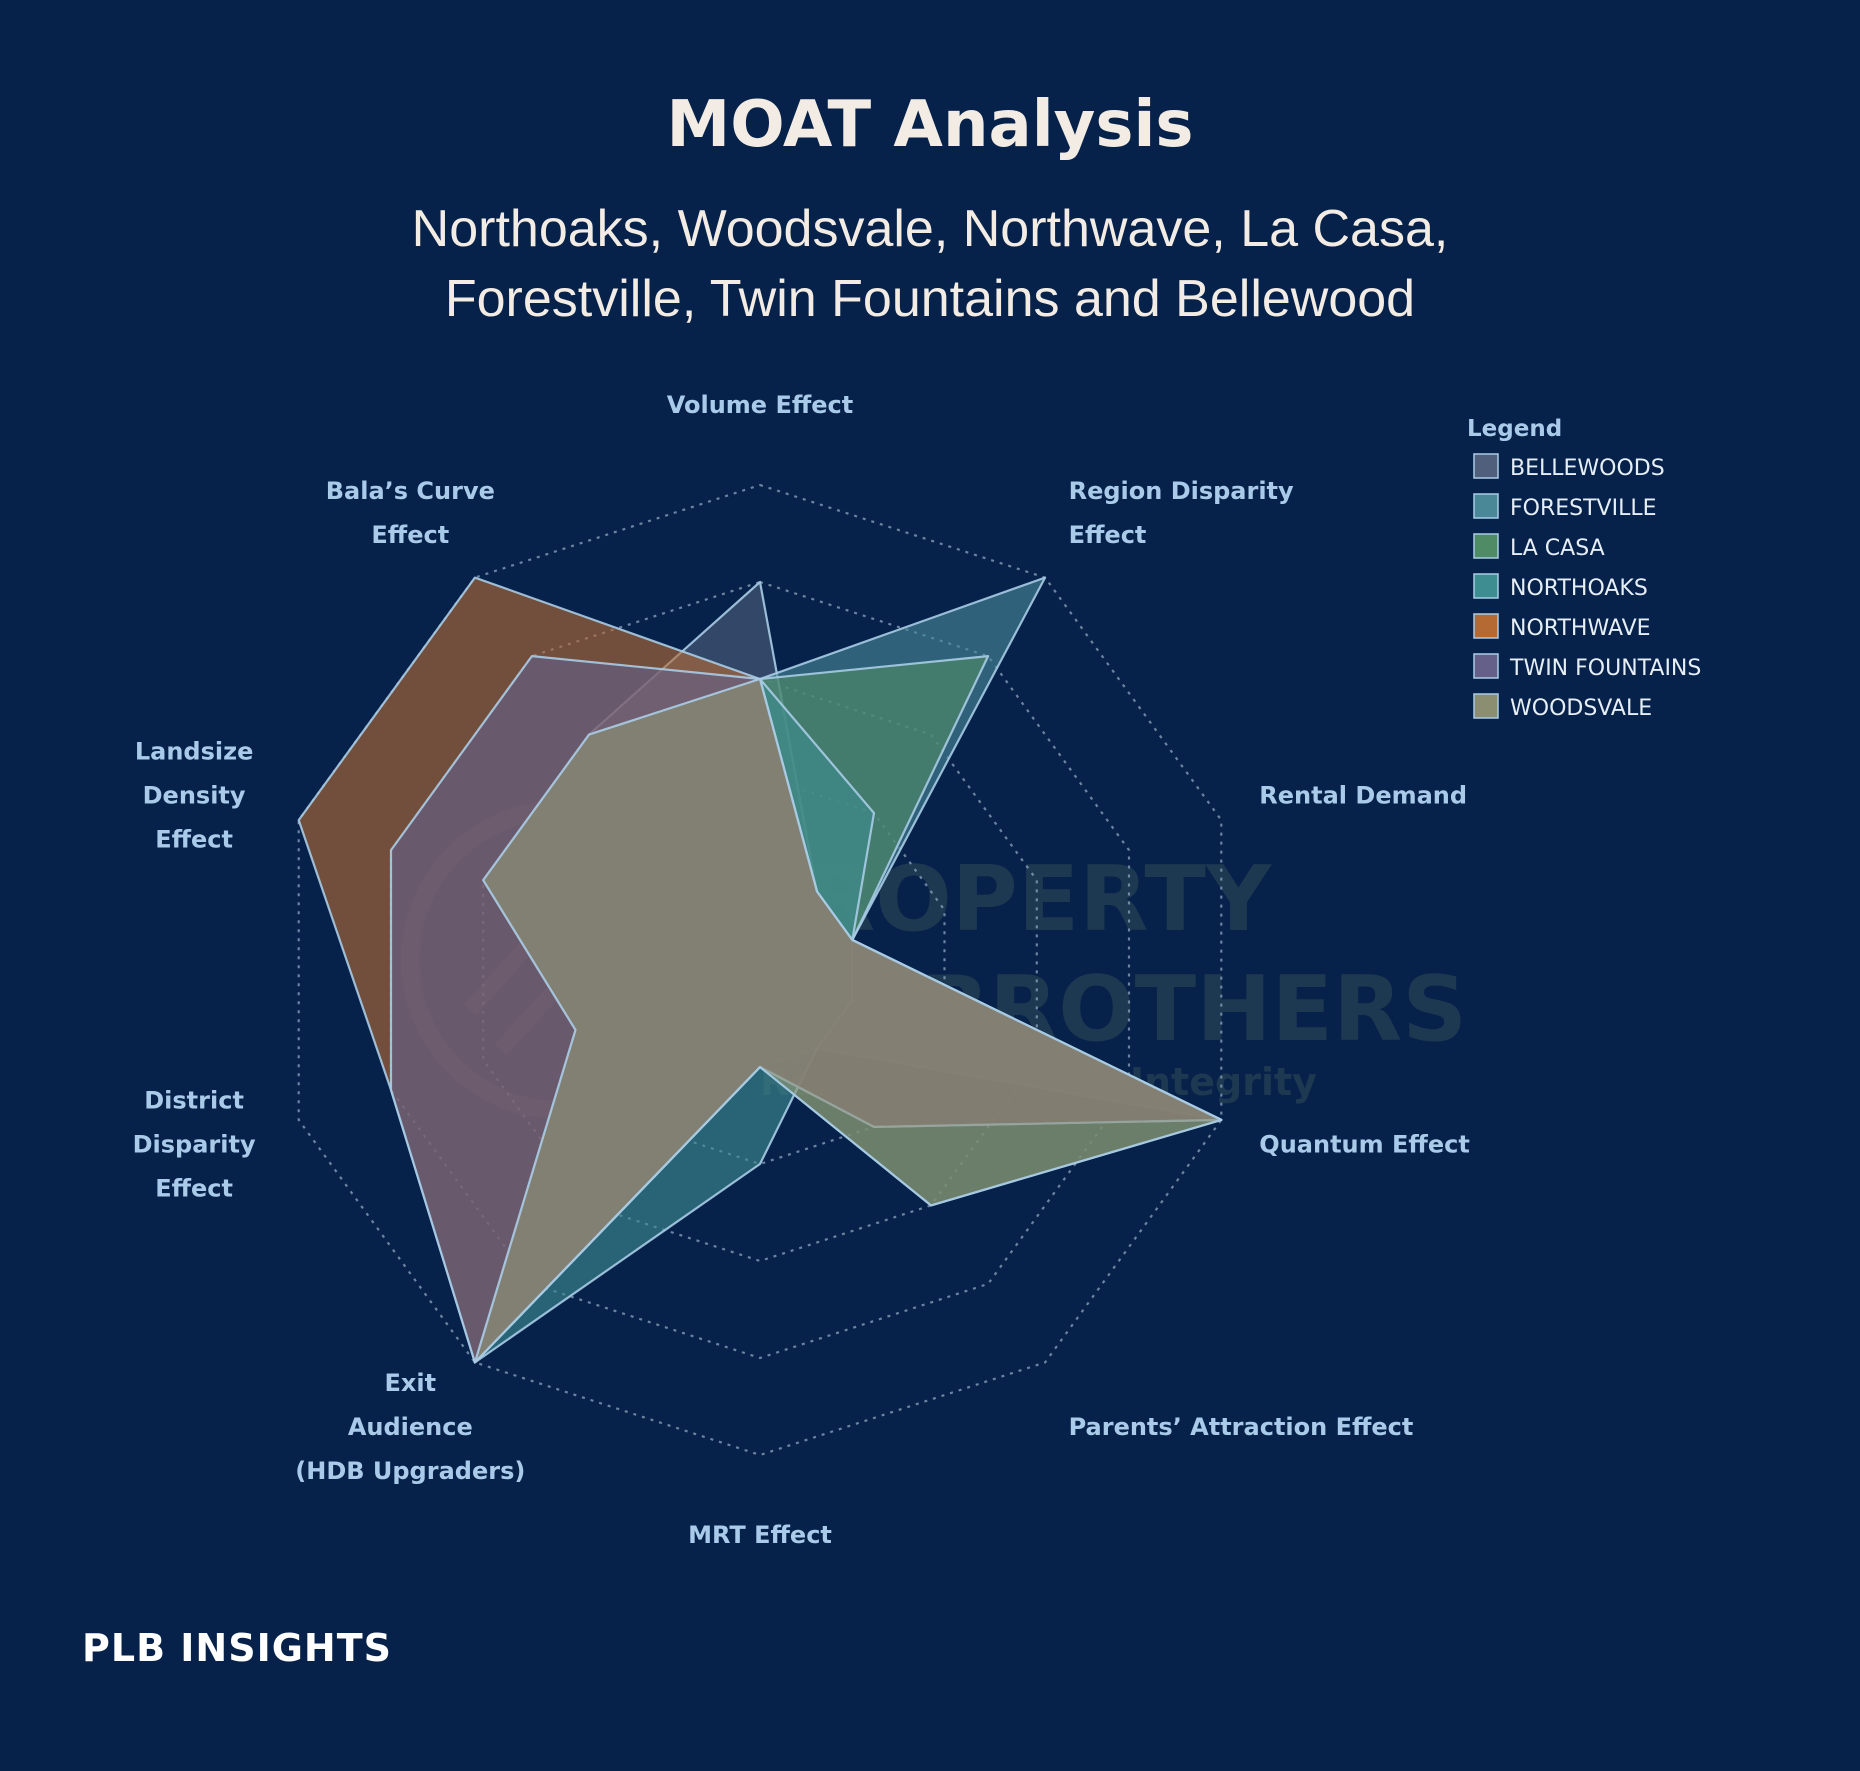 This screenshot has width=1860, height=1771. I want to click on axis-label-3-line-1: Rental Demand, so click(1363, 795).